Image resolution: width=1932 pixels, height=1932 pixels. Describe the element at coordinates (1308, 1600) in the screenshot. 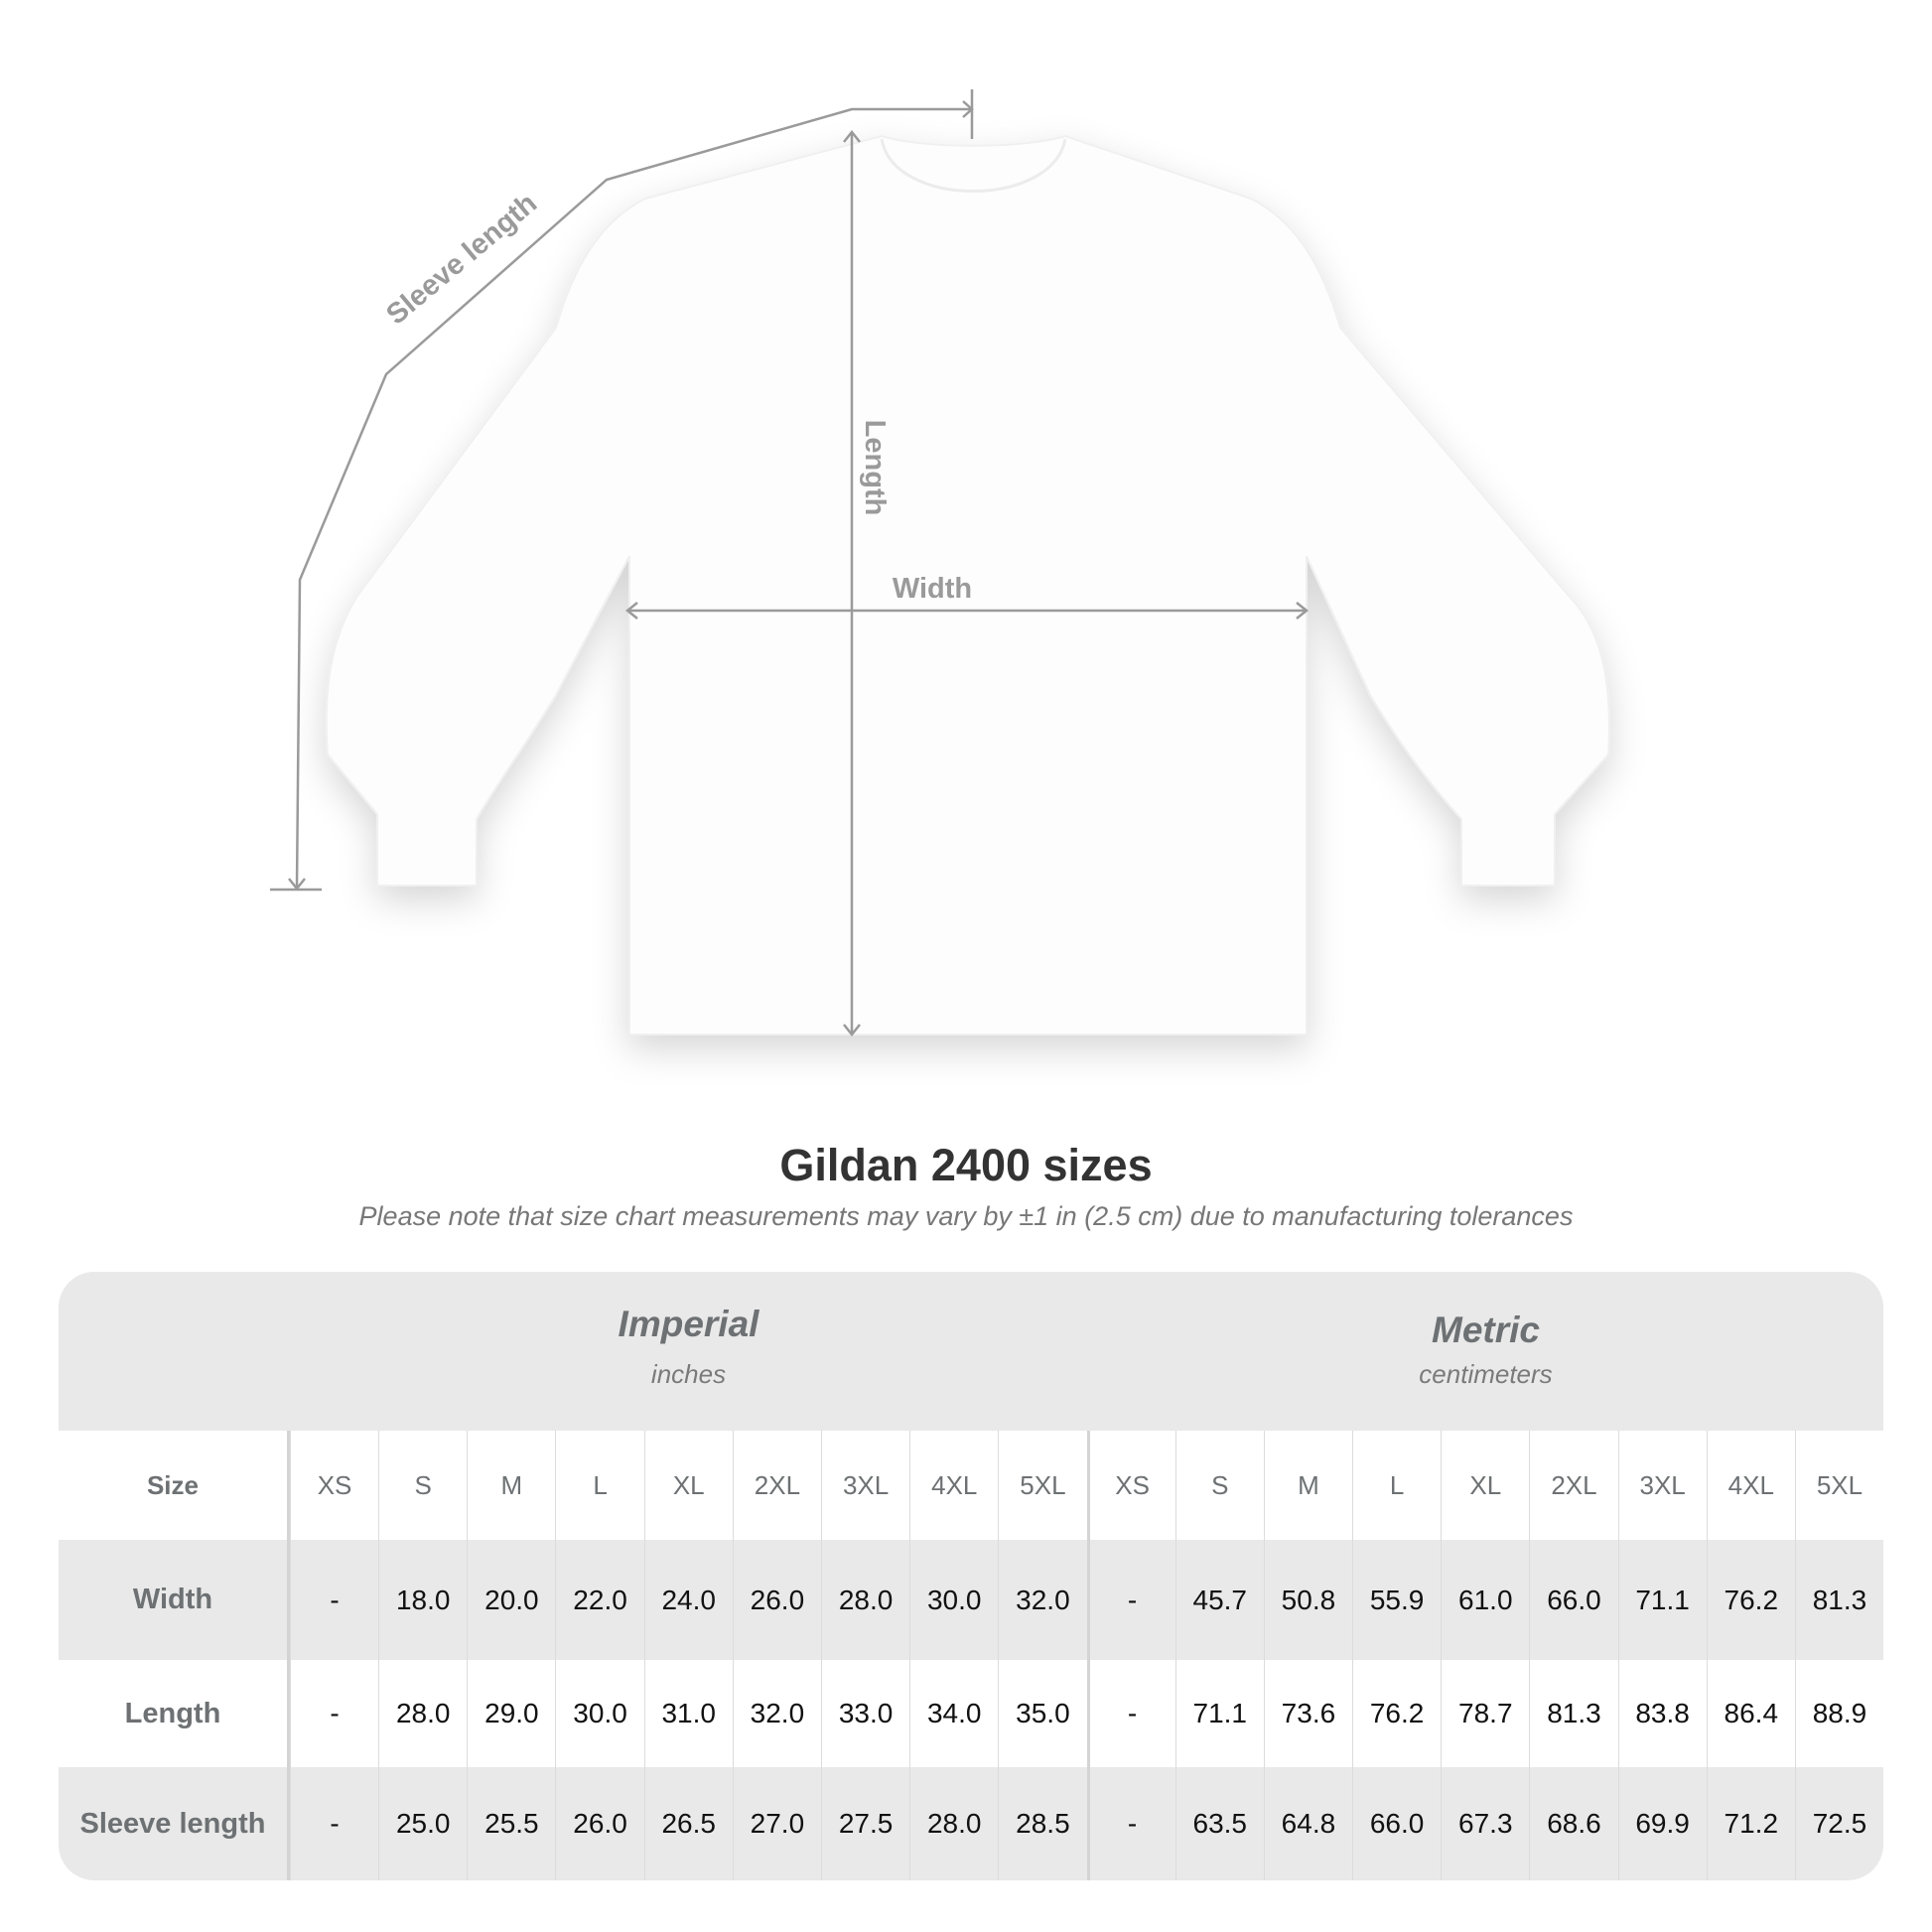

I see `metric-value-cell: 50.8` at that location.